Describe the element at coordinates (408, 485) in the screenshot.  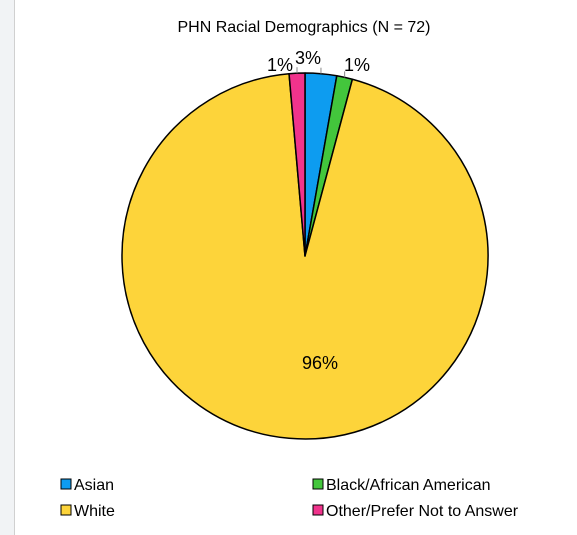
I see `legend-label-black-african-american: Black/African American` at that location.